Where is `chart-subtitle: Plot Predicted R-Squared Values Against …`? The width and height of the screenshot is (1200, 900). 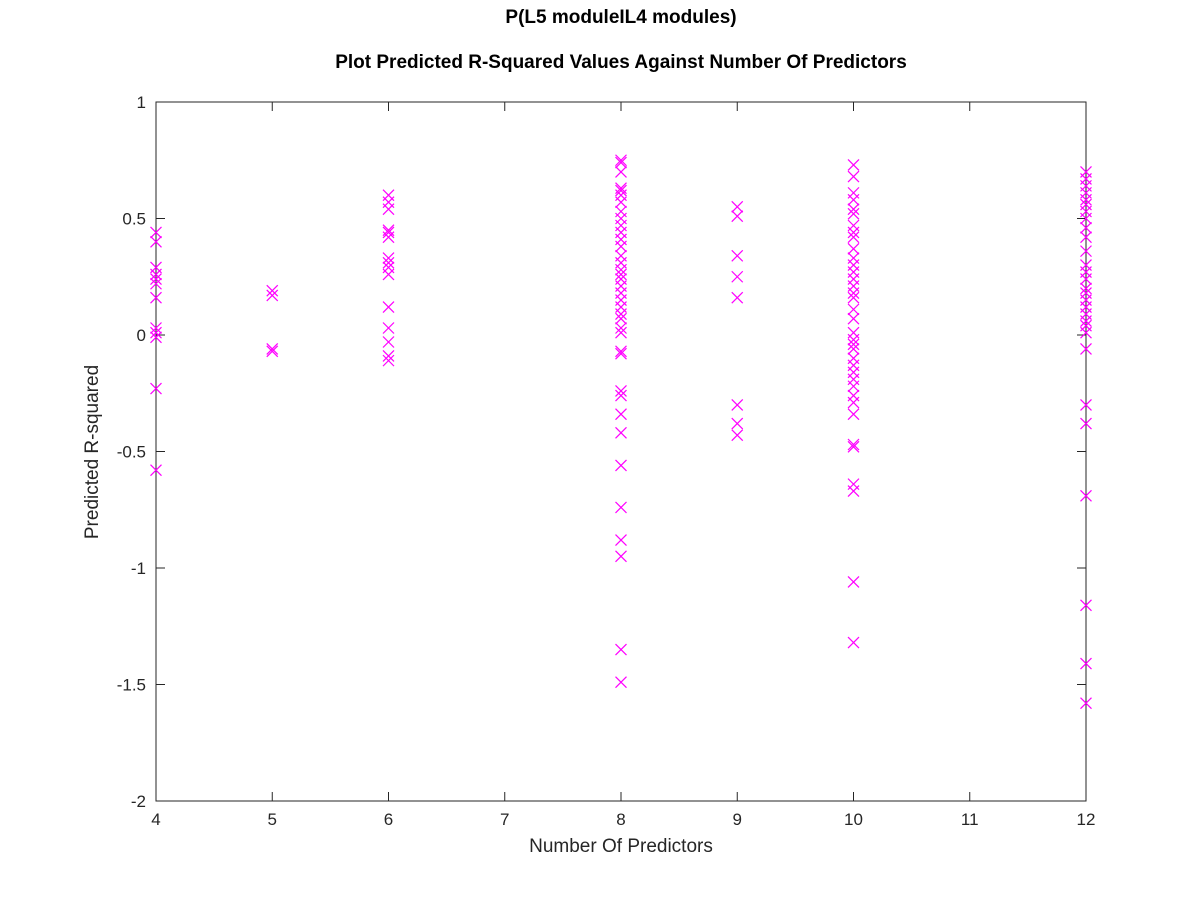
chart-subtitle: Plot Predicted R-Squared Values Against … is located at coordinates (621, 62).